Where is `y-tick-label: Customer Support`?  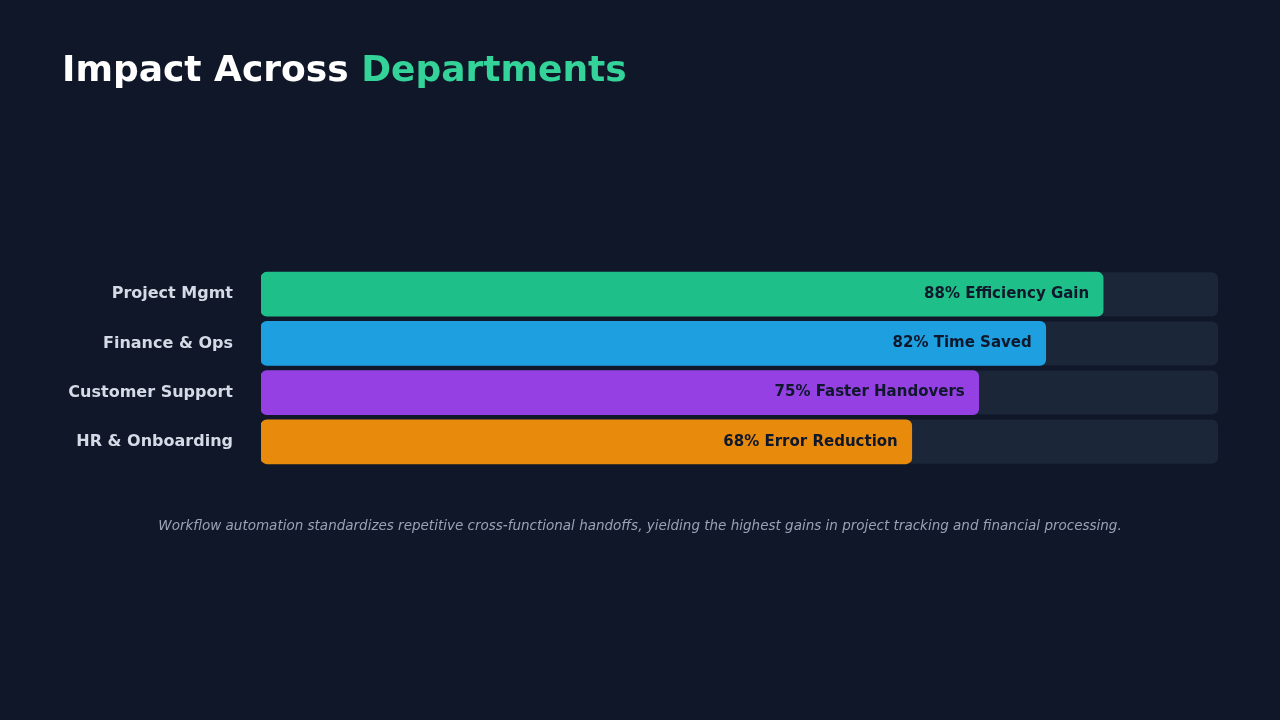 y-tick-label: Customer Support is located at coordinates (151, 391).